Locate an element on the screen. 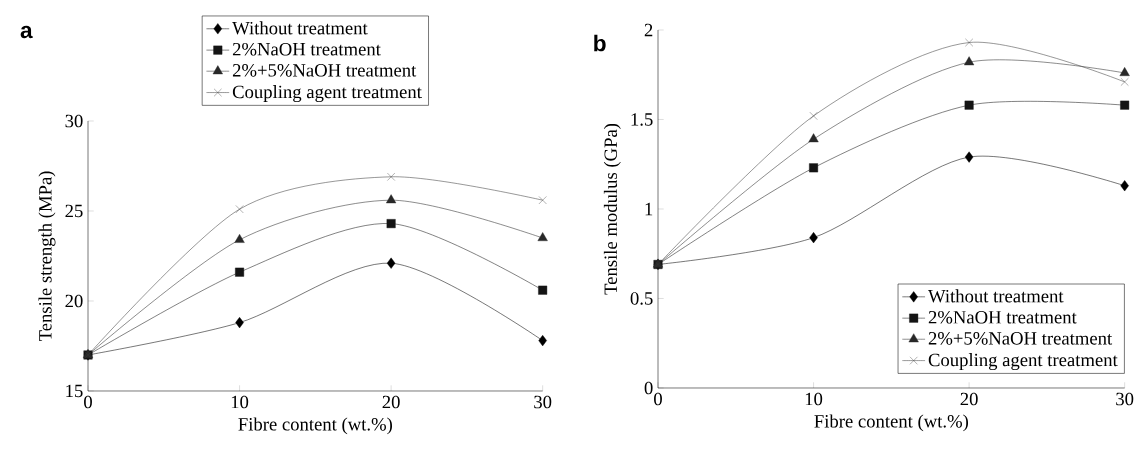 This screenshot has width=1135, height=460. text: a is located at coordinates (26, 32).